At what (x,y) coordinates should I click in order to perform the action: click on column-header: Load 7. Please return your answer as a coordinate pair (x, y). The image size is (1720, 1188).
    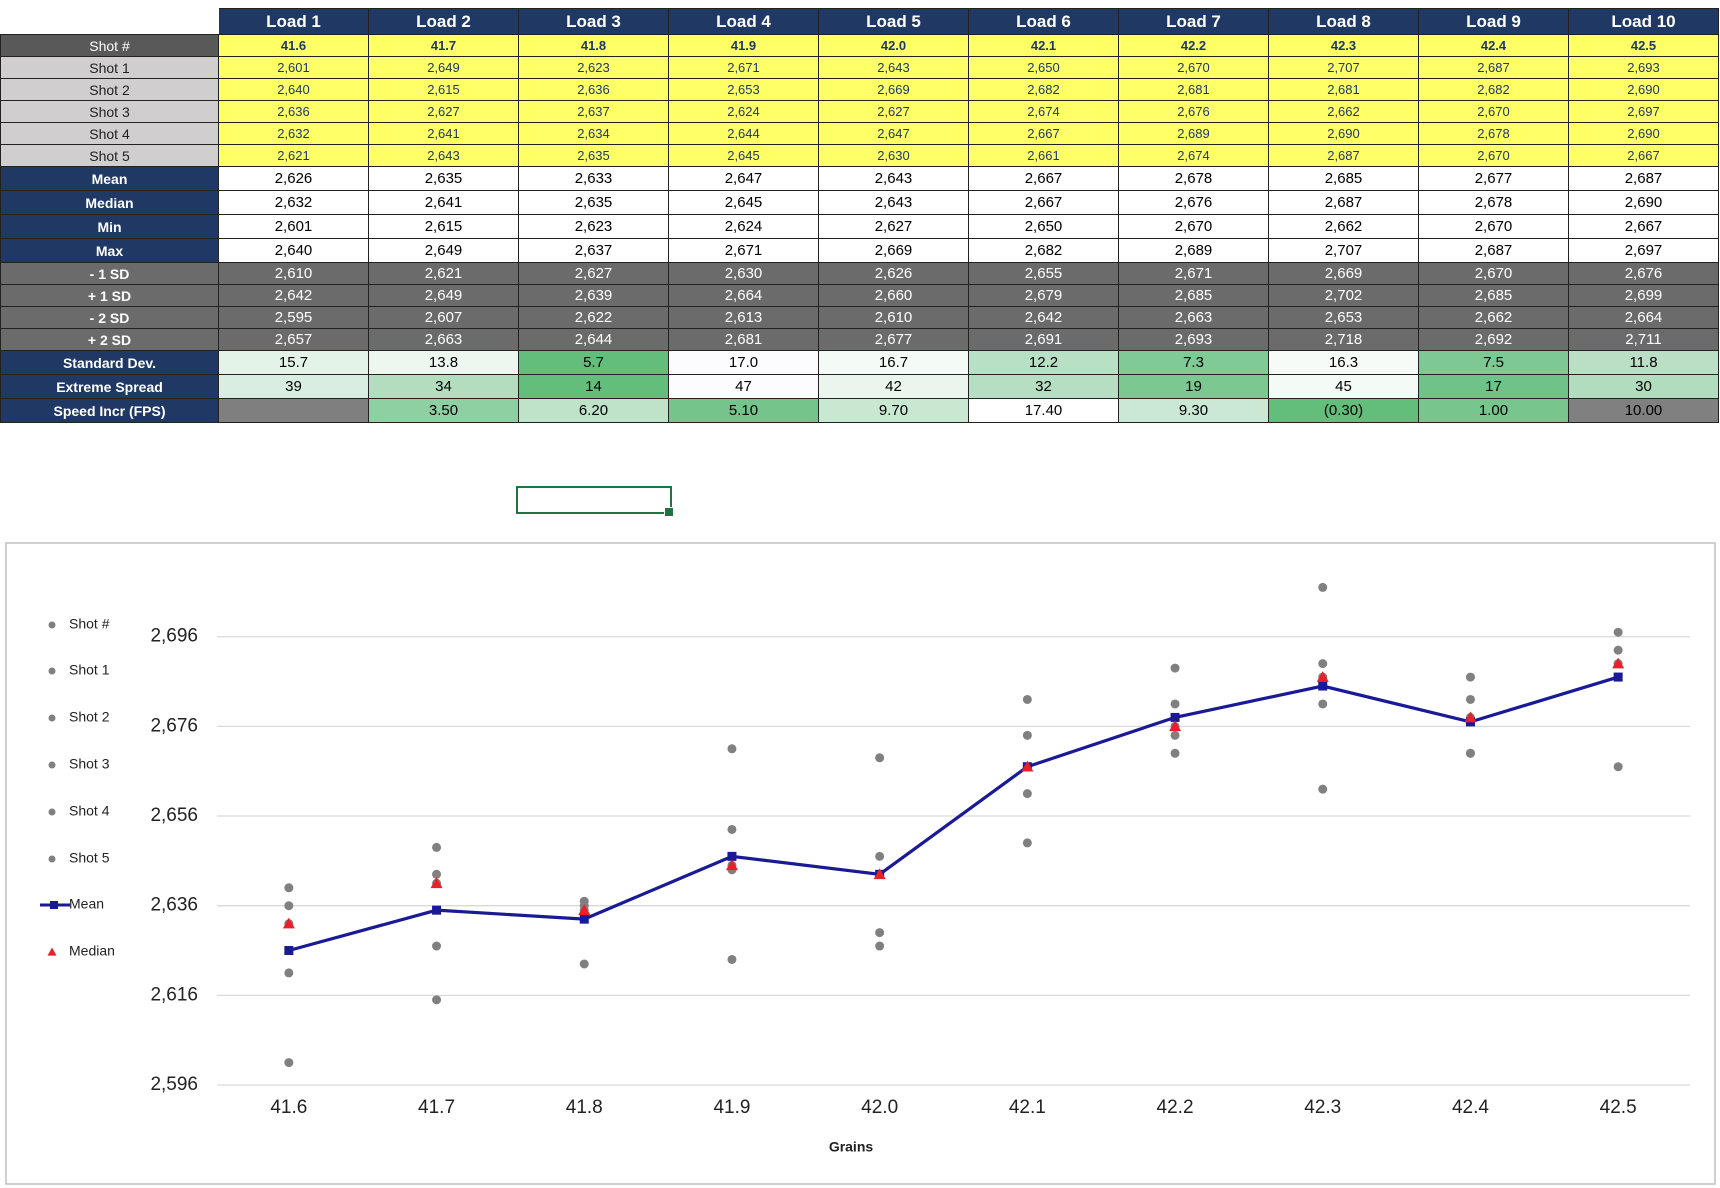
    Looking at the image, I should click on (1194, 21).